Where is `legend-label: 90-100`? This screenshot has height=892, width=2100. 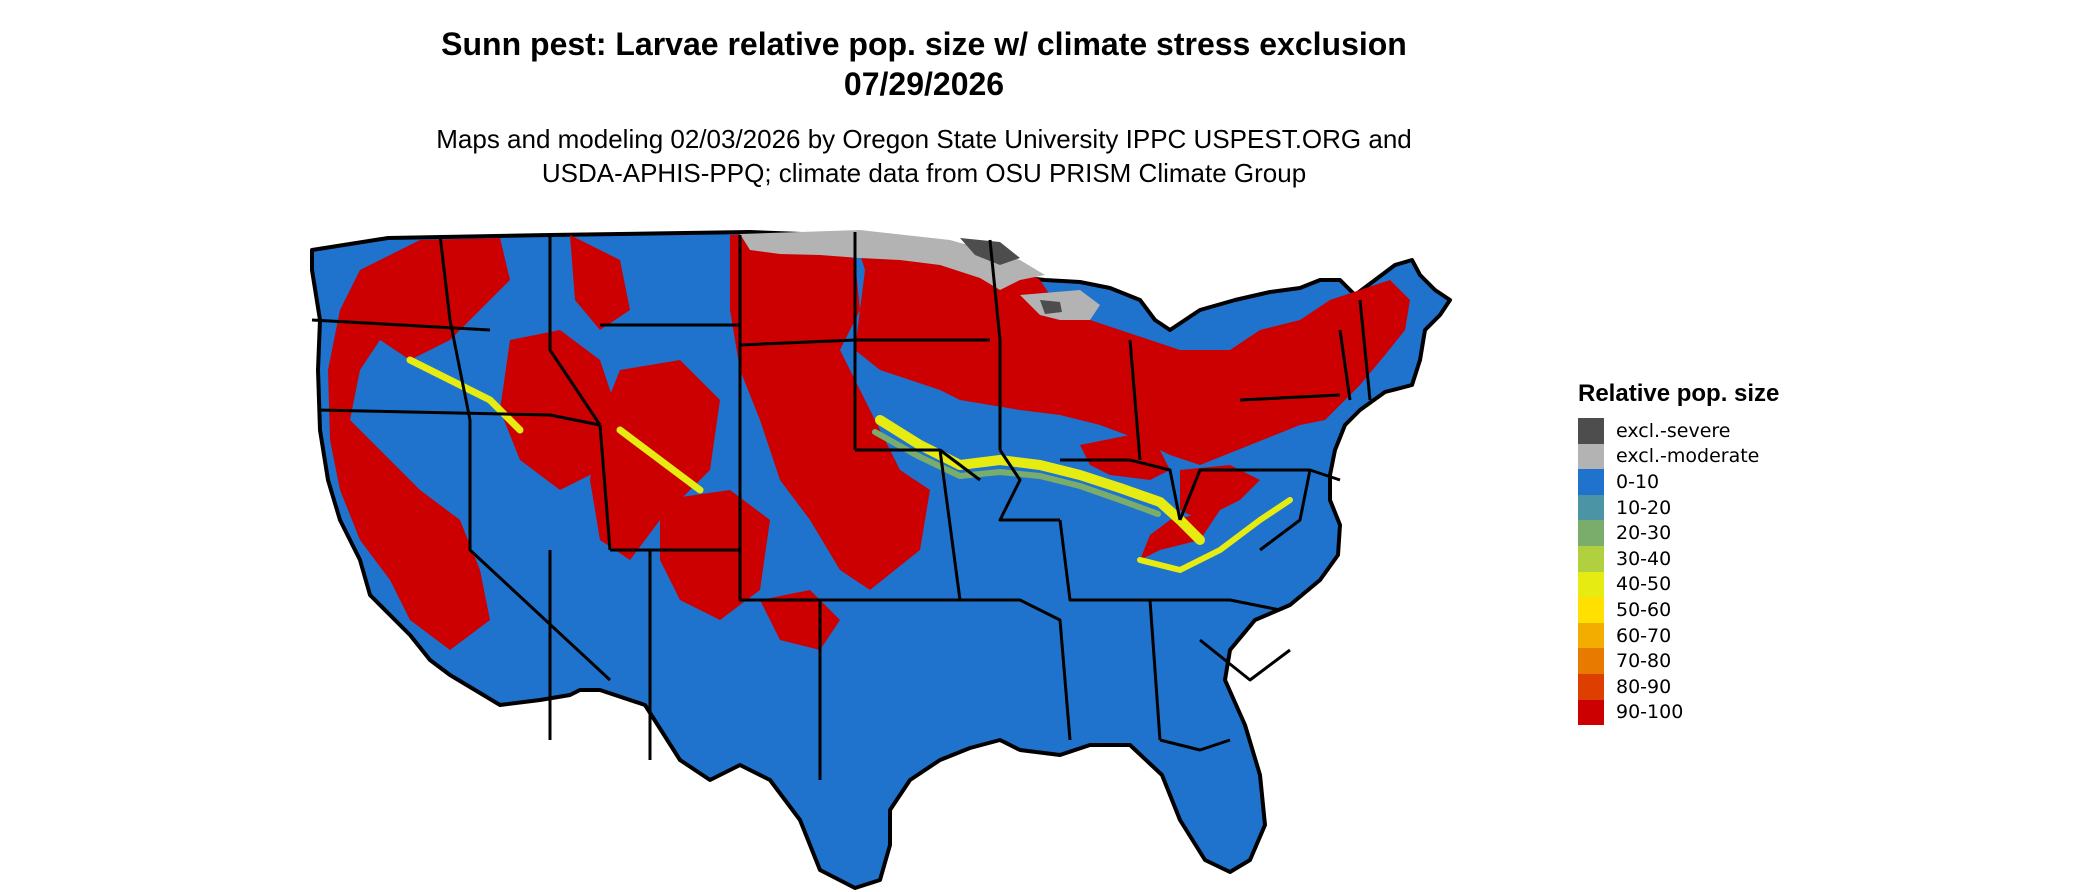 legend-label: 90-100 is located at coordinates (1650, 712).